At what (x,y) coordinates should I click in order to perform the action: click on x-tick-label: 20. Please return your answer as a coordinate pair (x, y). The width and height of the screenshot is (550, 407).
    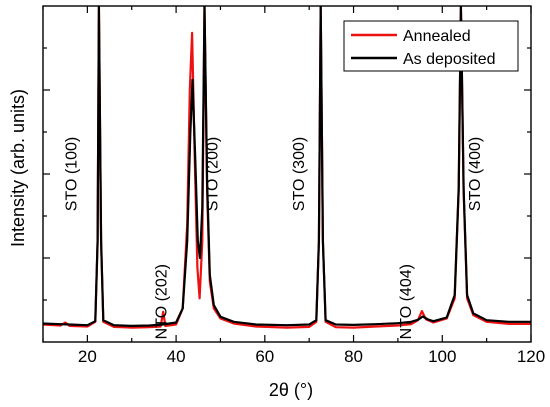
    Looking at the image, I should click on (87, 356).